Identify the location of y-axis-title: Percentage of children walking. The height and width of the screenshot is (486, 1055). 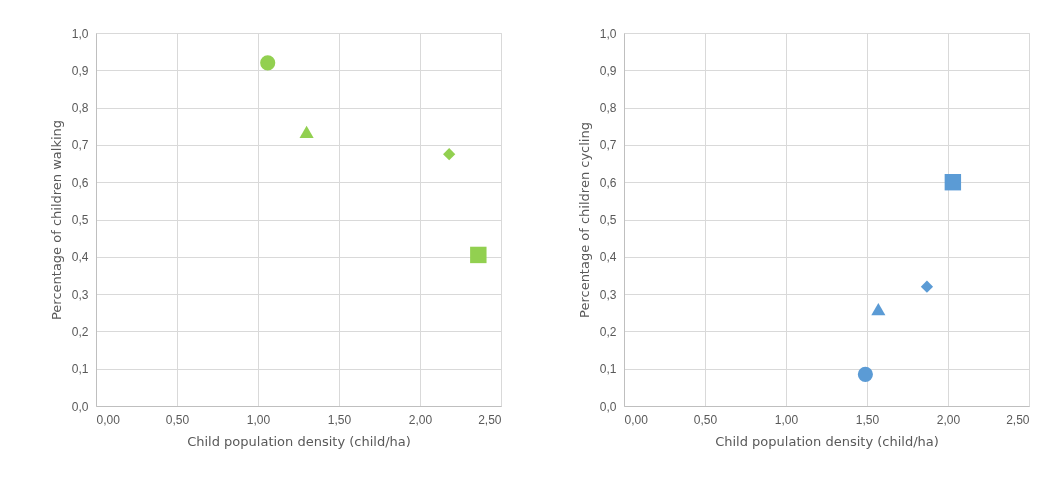
(56, 220).